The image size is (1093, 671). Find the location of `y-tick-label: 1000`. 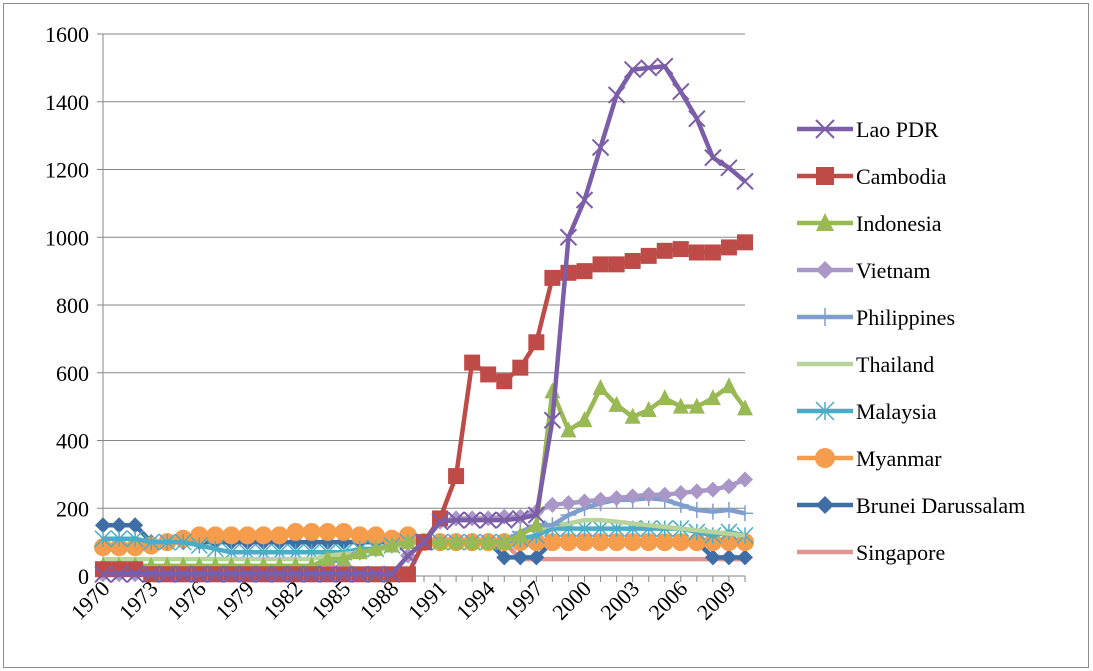

y-tick-label: 1000 is located at coordinates (67, 237).